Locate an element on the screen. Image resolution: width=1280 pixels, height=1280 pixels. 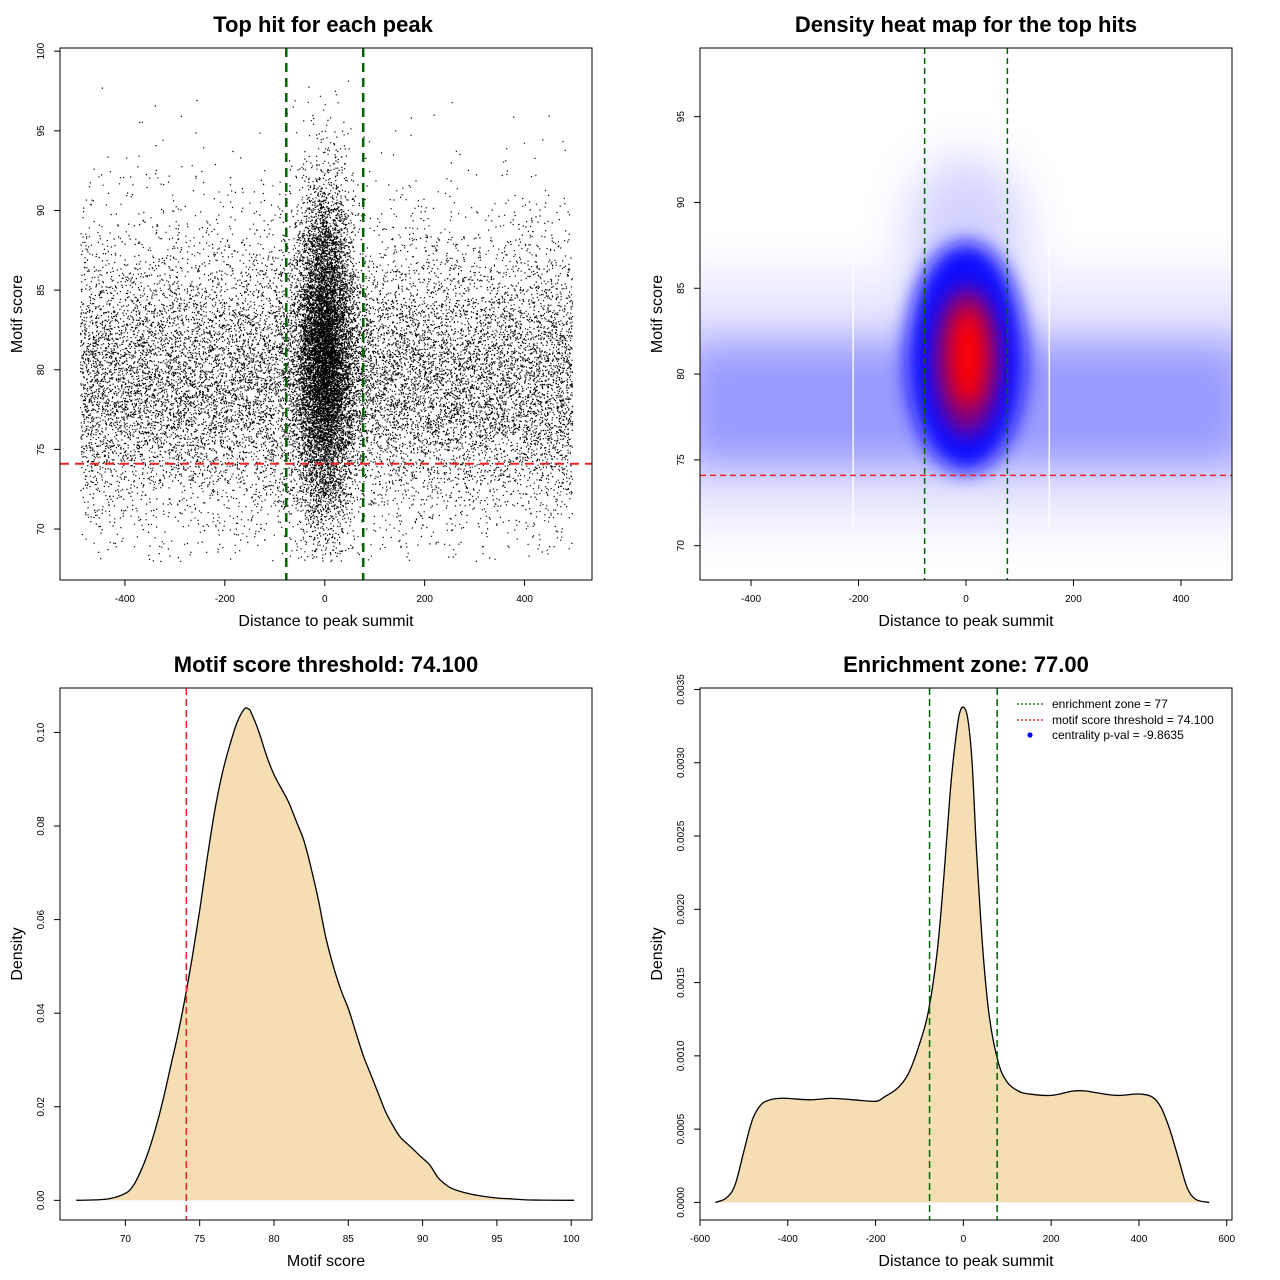
distance-density-x-tick-label: 200 is located at coordinates (1051, 1239).